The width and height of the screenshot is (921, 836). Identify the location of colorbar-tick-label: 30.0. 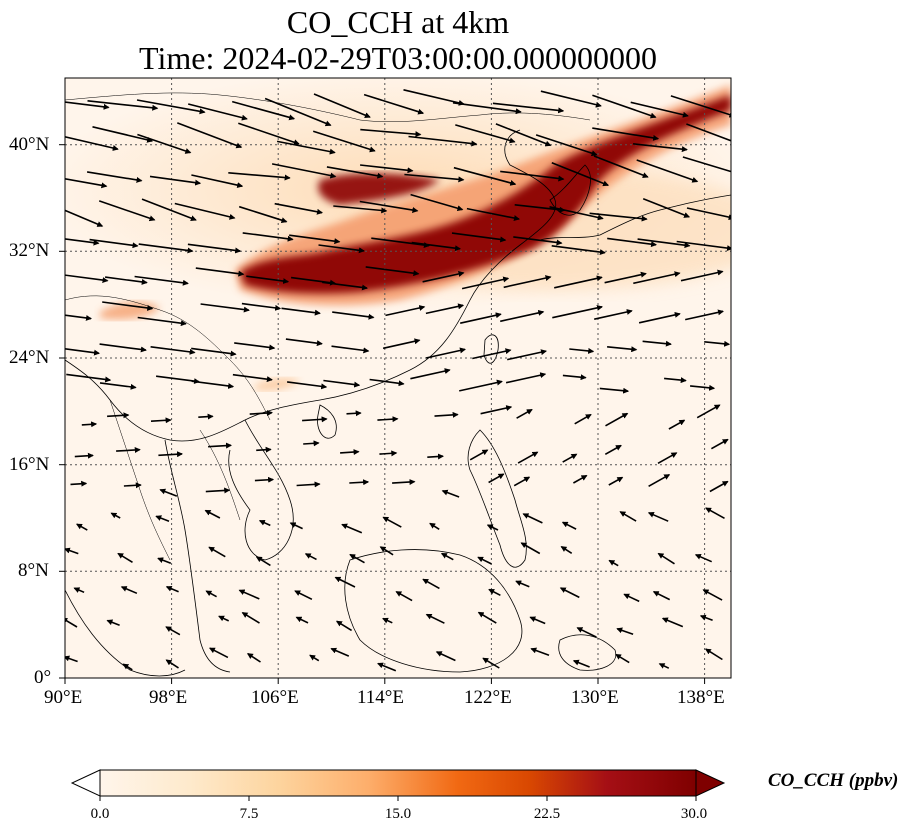
(694, 814).